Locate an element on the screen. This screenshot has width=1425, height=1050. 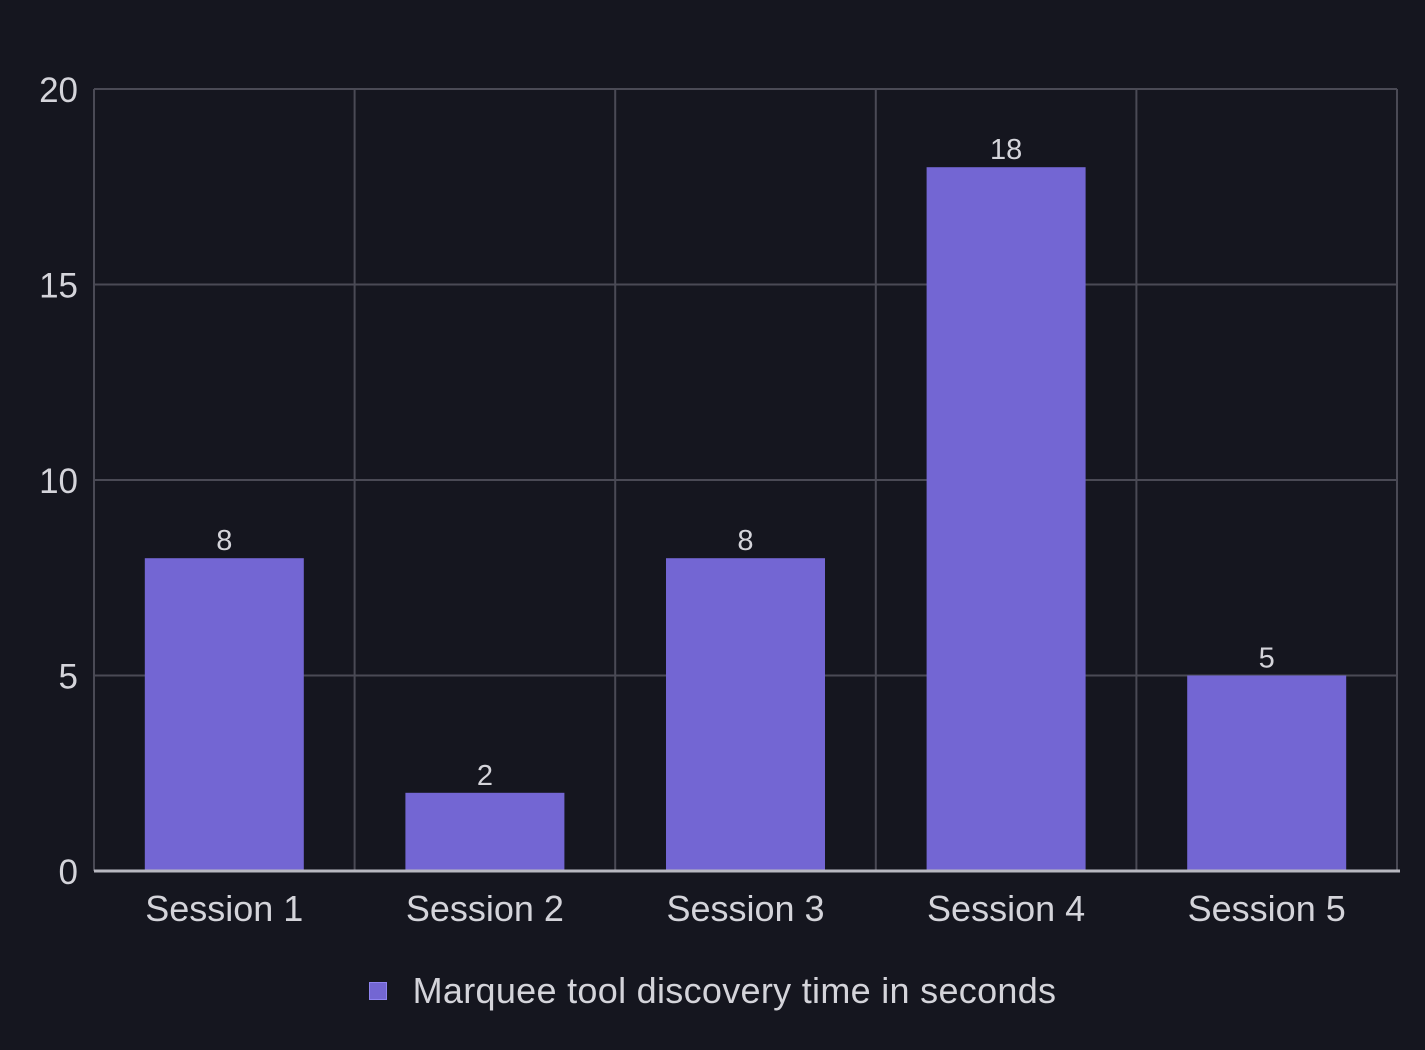
data-label: 18 is located at coordinates (1006, 150).